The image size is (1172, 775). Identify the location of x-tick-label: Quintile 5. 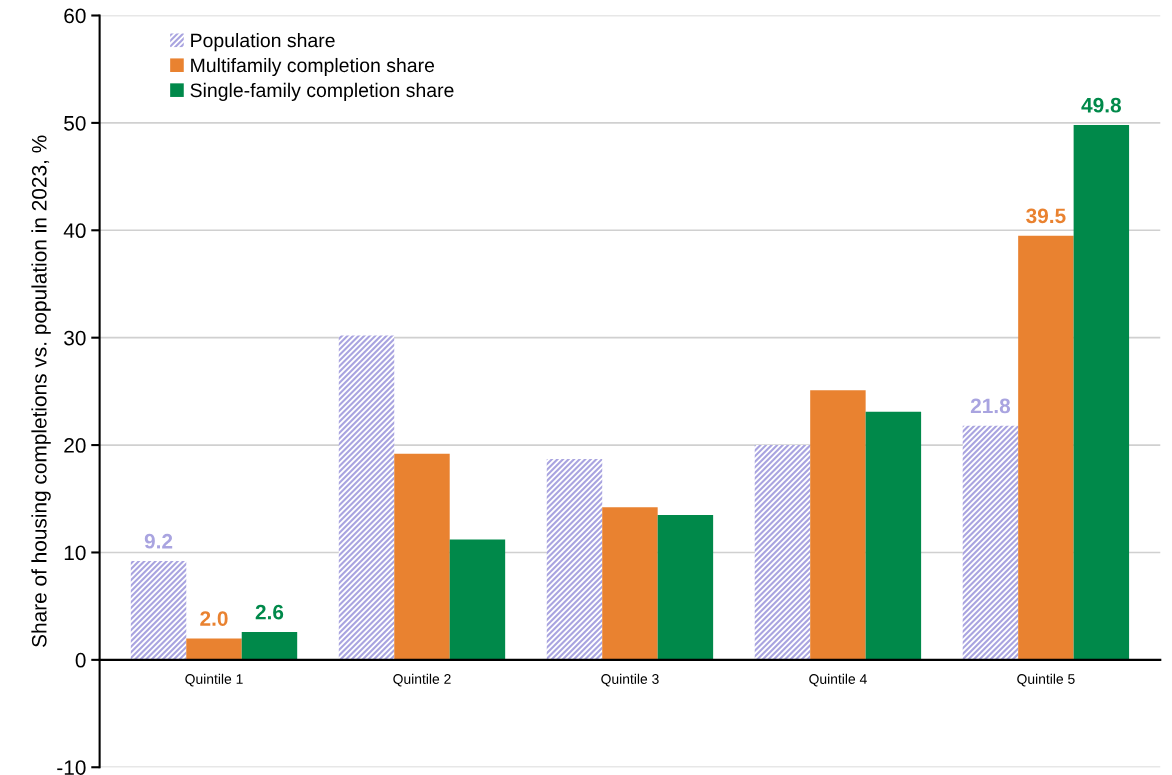
(1046, 680).